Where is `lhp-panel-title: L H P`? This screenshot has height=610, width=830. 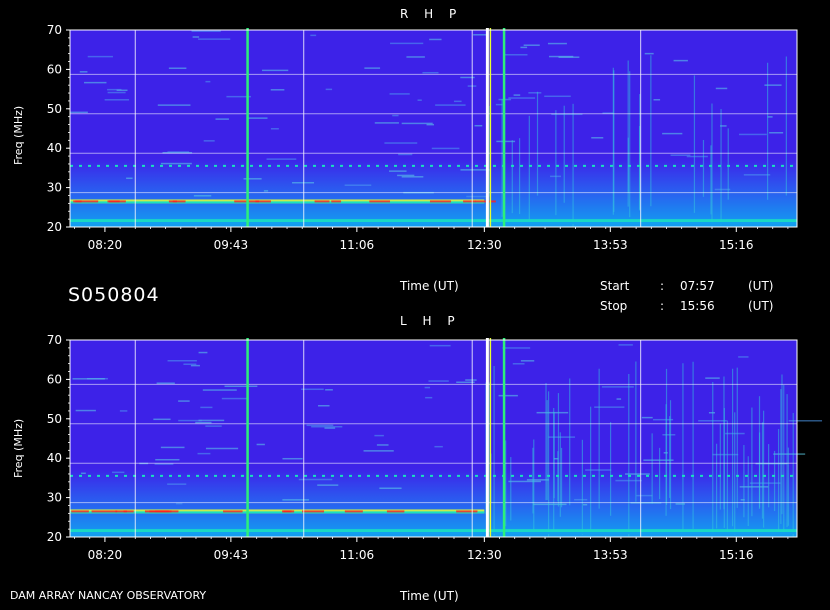
lhp-panel-title: L H P is located at coordinates (430, 321).